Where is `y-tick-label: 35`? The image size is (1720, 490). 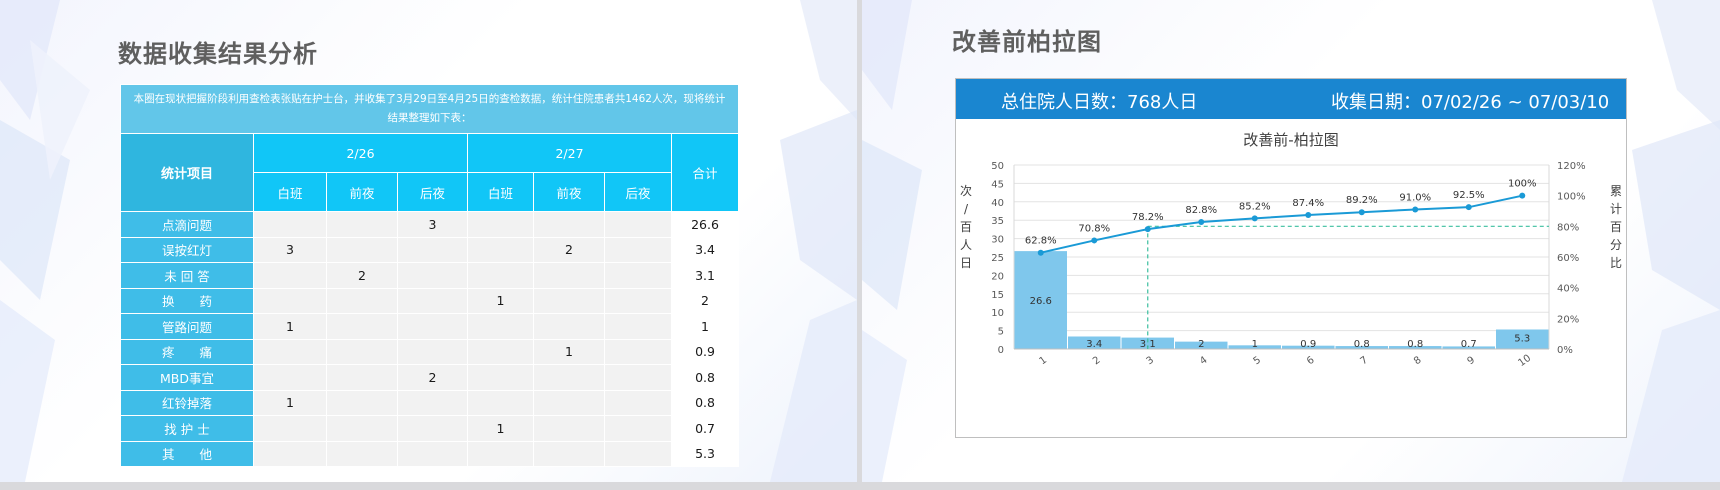 y-tick-label: 35 is located at coordinates (997, 221).